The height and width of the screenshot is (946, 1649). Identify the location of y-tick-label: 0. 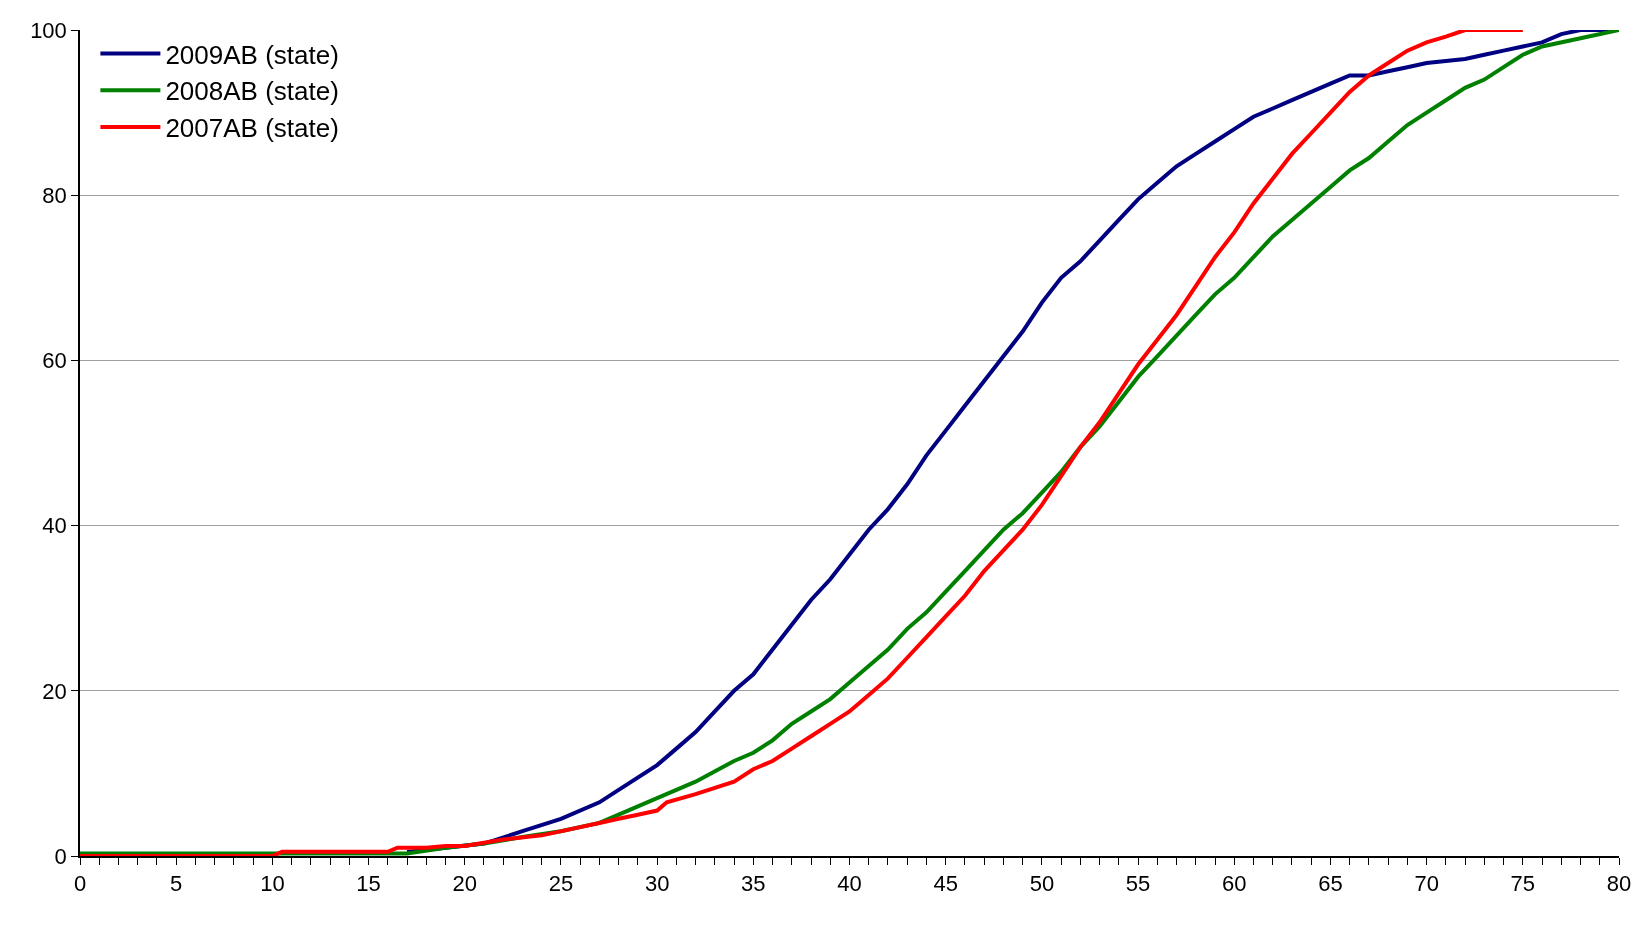
(60, 856).